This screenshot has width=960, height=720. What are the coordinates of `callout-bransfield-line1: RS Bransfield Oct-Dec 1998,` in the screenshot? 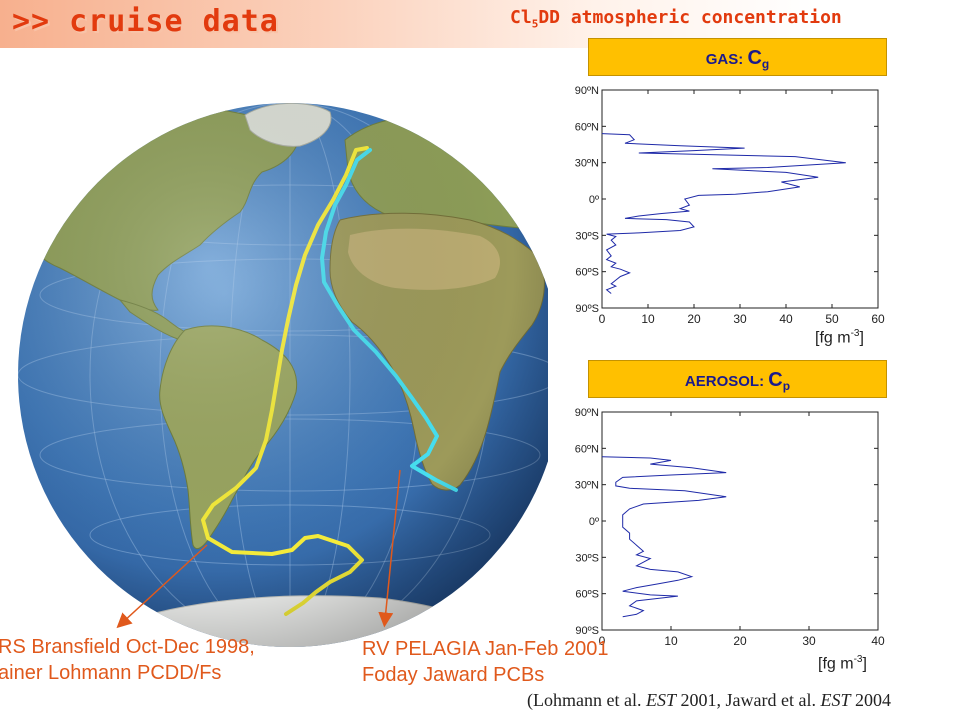 It's located at (127, 647).